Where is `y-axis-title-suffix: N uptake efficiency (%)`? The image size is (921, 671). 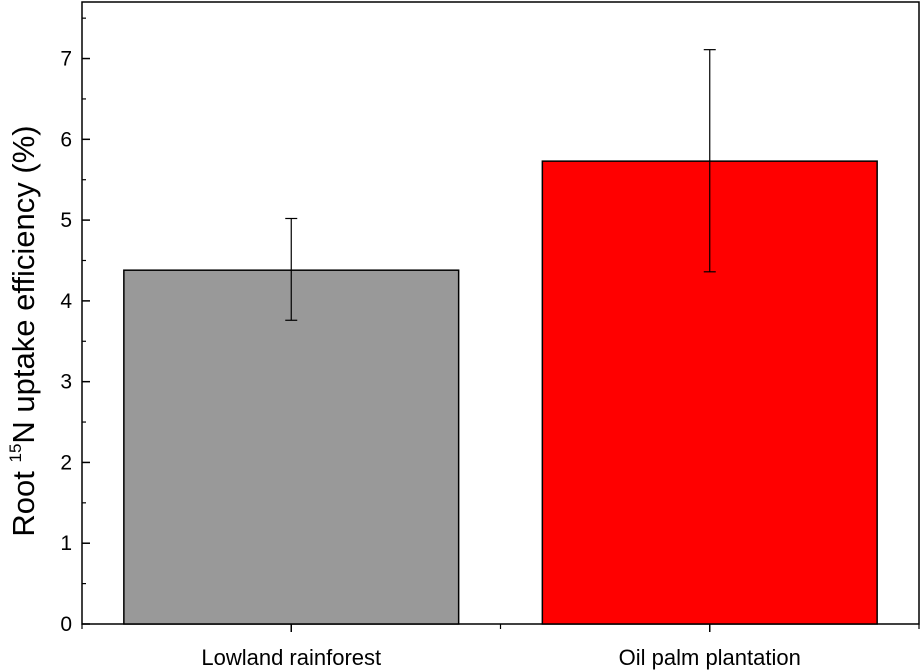
y-axis-title-suffix: N uptake efficiency (%) is located at coordinates (23, 284).